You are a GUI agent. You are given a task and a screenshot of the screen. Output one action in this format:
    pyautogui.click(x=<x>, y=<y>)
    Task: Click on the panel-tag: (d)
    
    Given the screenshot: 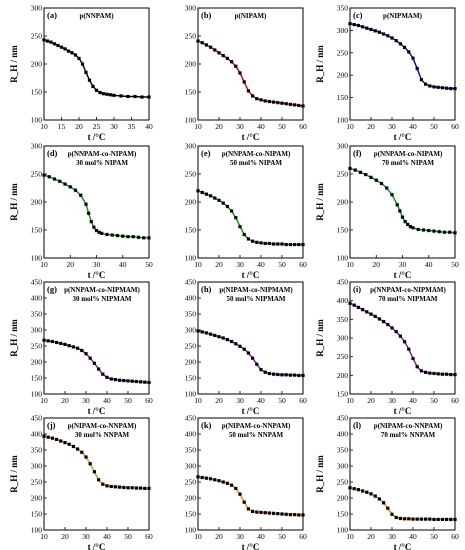 What is the action you would take?
    pyautogui.click(x=52, y=153)
    